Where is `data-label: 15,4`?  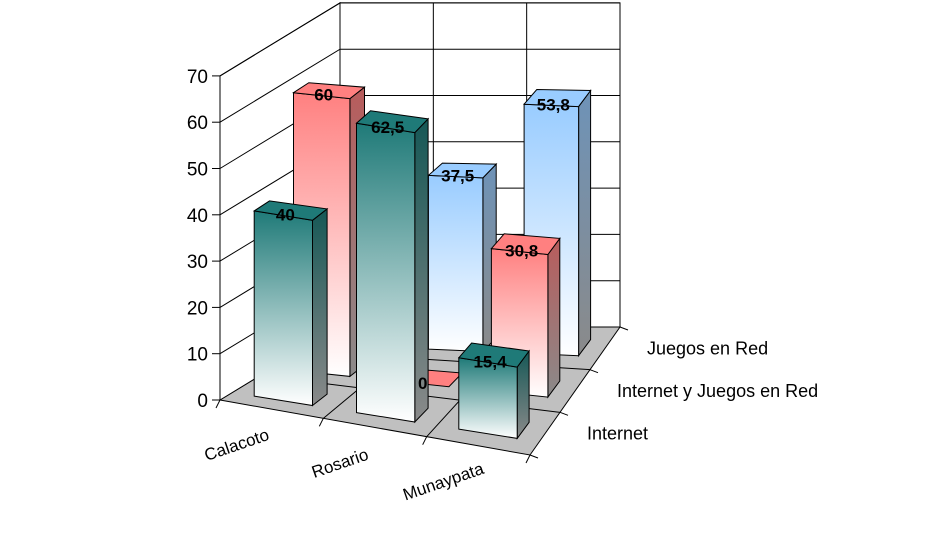
data-label: 15,4 is located at coordinates (490, 361).